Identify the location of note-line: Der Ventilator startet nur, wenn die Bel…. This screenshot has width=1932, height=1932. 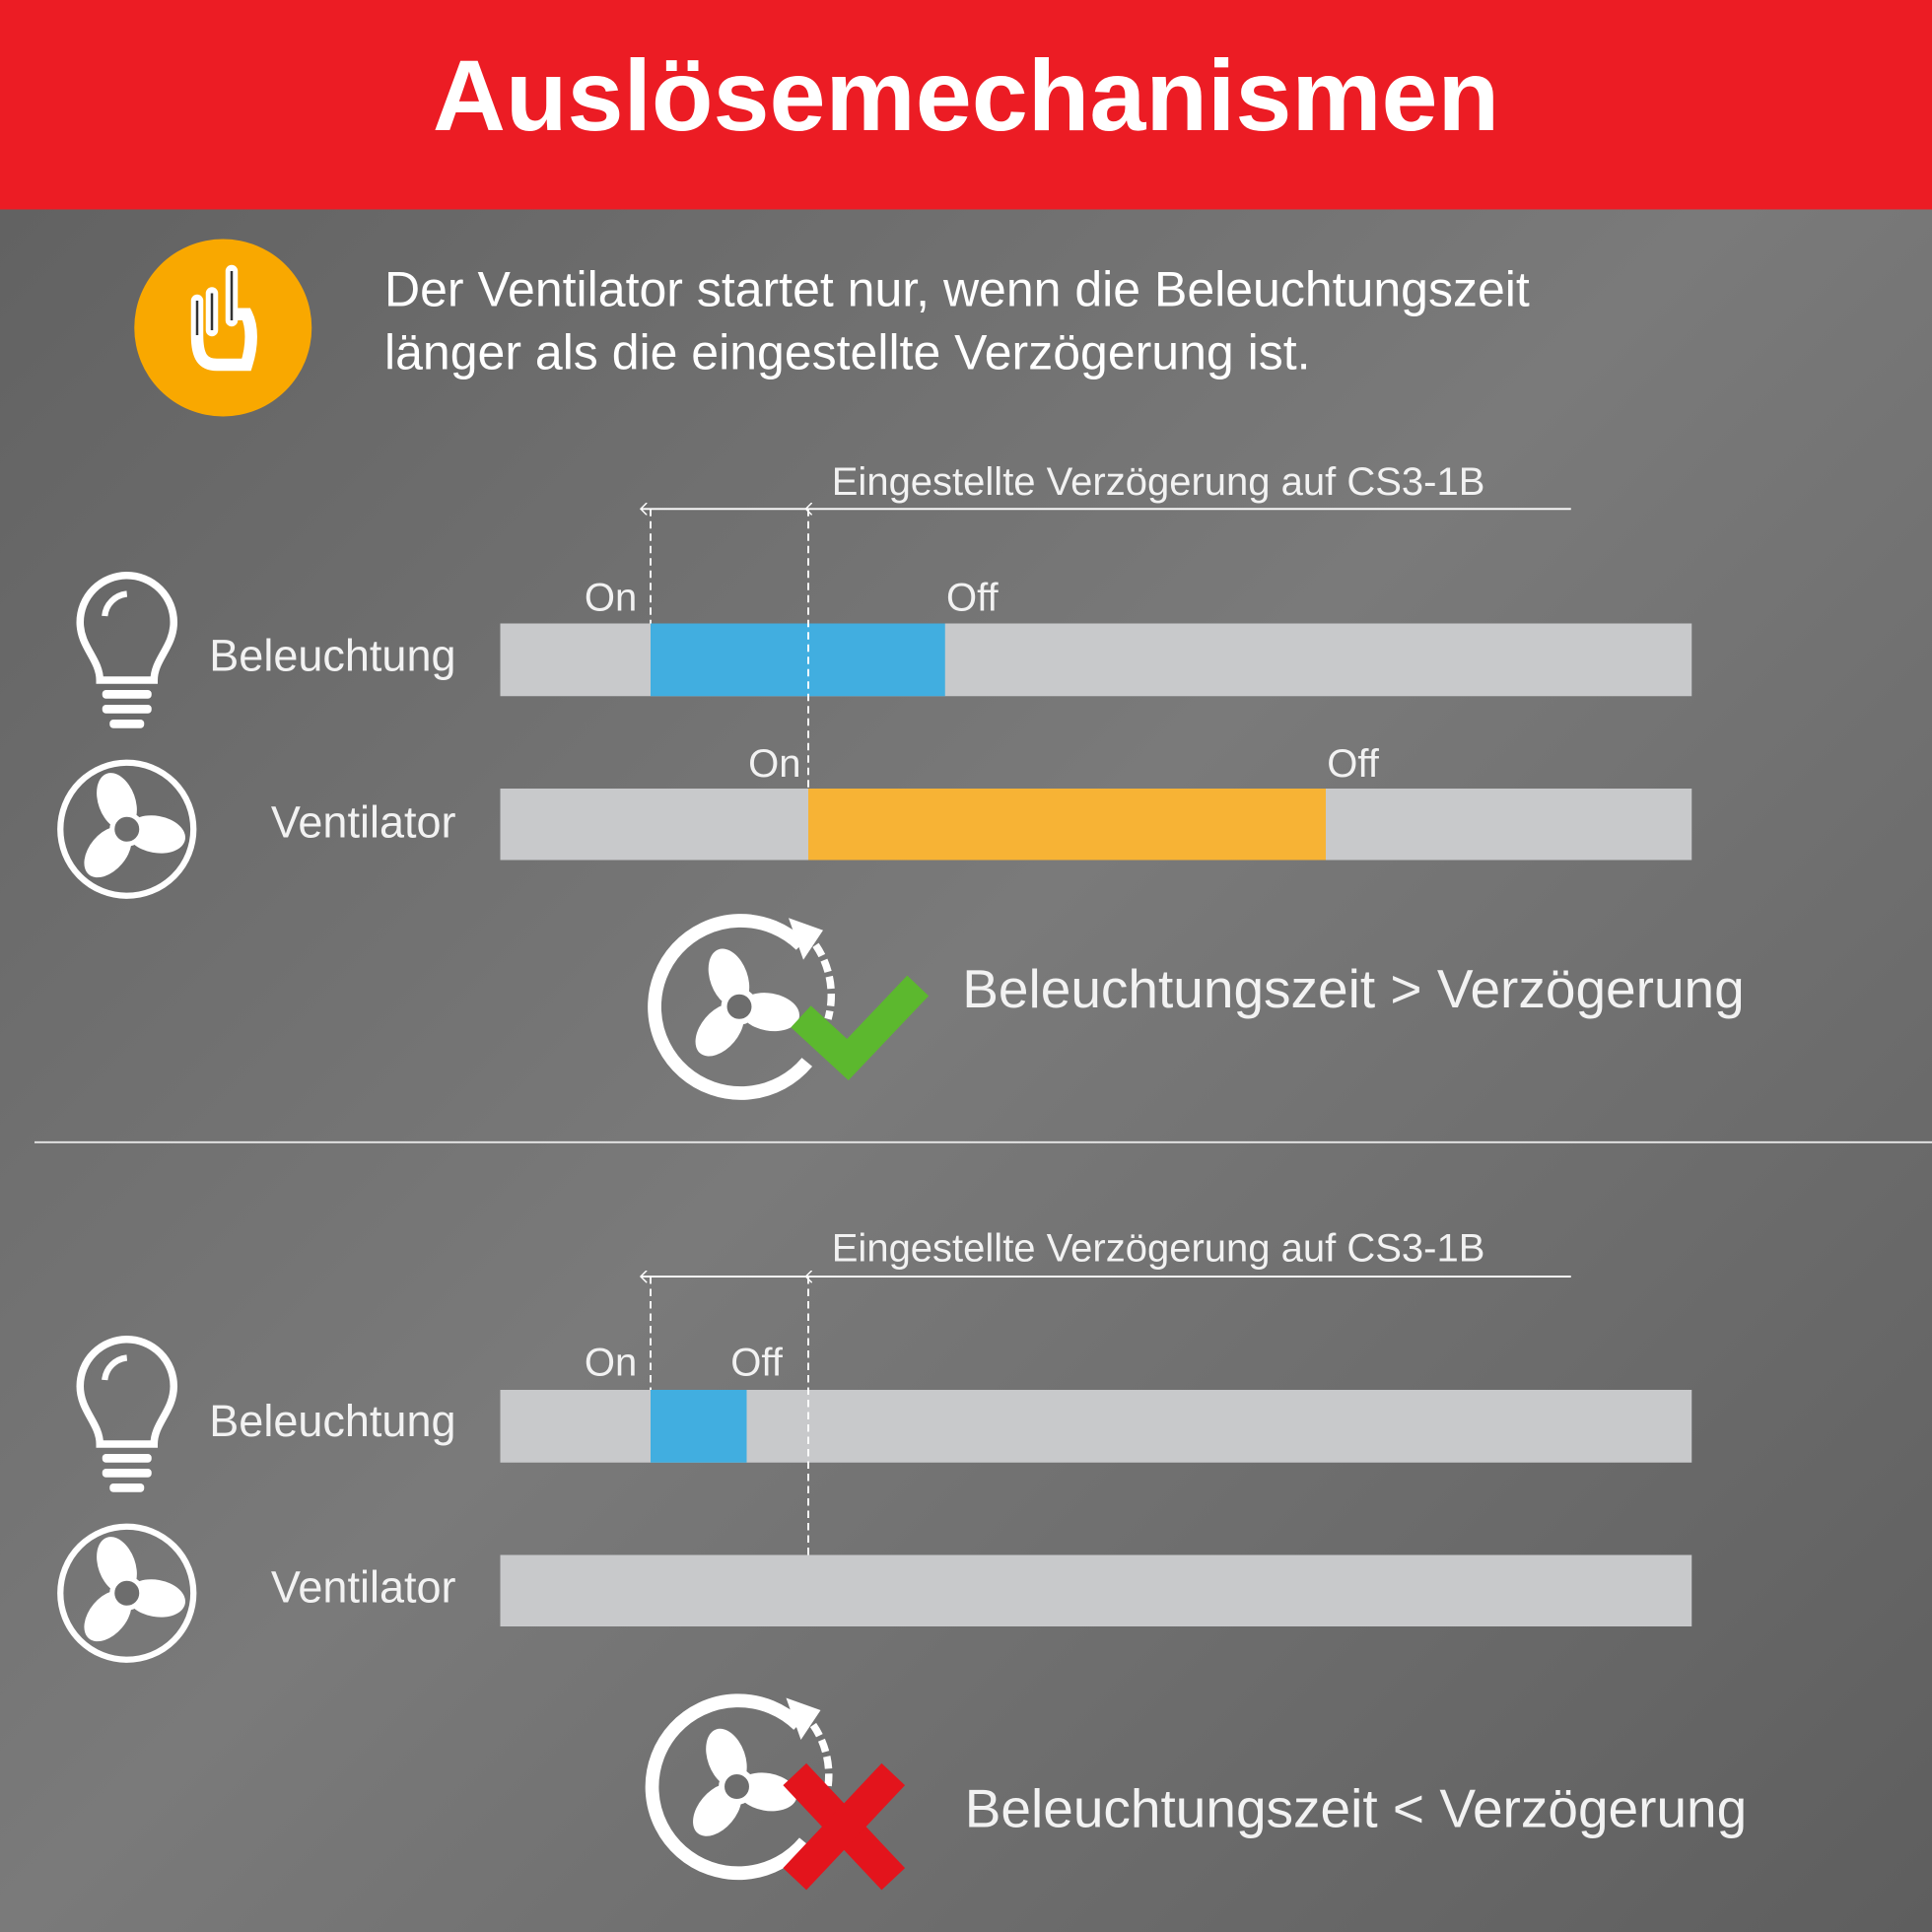
(957, 290).